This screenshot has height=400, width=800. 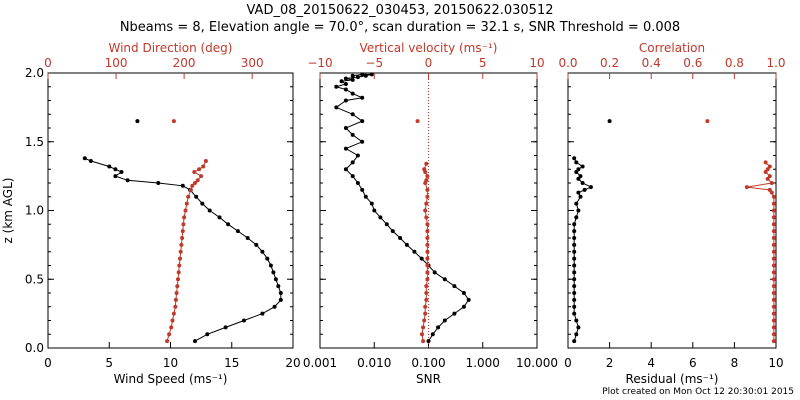 I want to click on x-tick-label-bottom: 0.100, so click(x=428, y=363).